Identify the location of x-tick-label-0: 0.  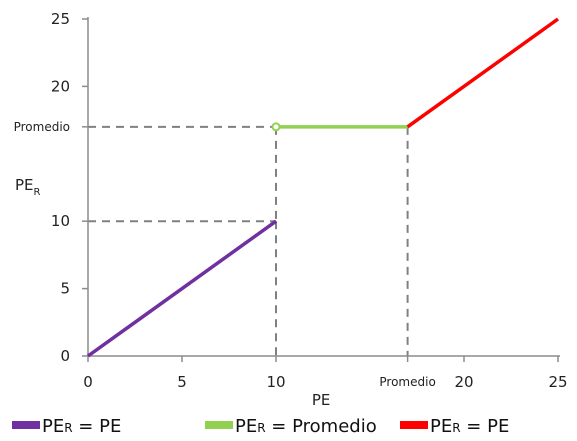
(88, 382).